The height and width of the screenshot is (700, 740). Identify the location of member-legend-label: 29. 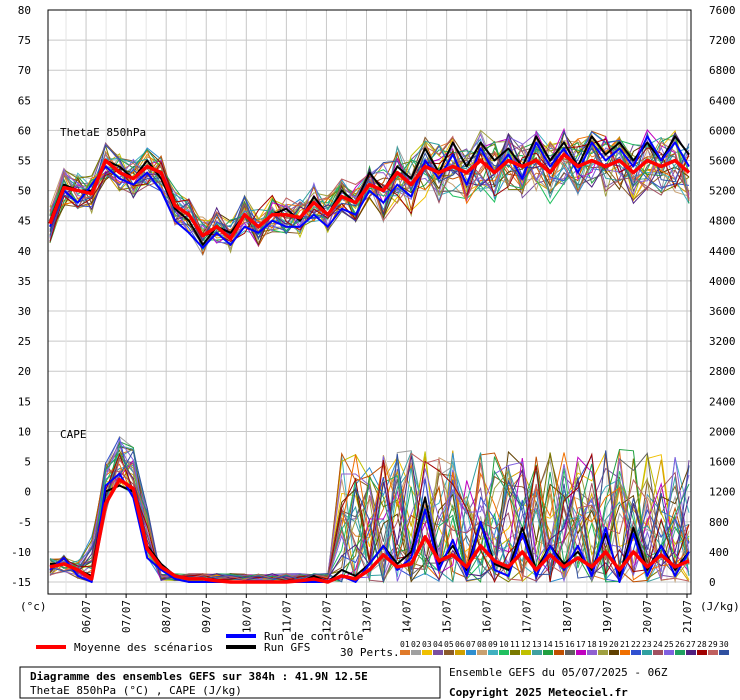
(713, 644).